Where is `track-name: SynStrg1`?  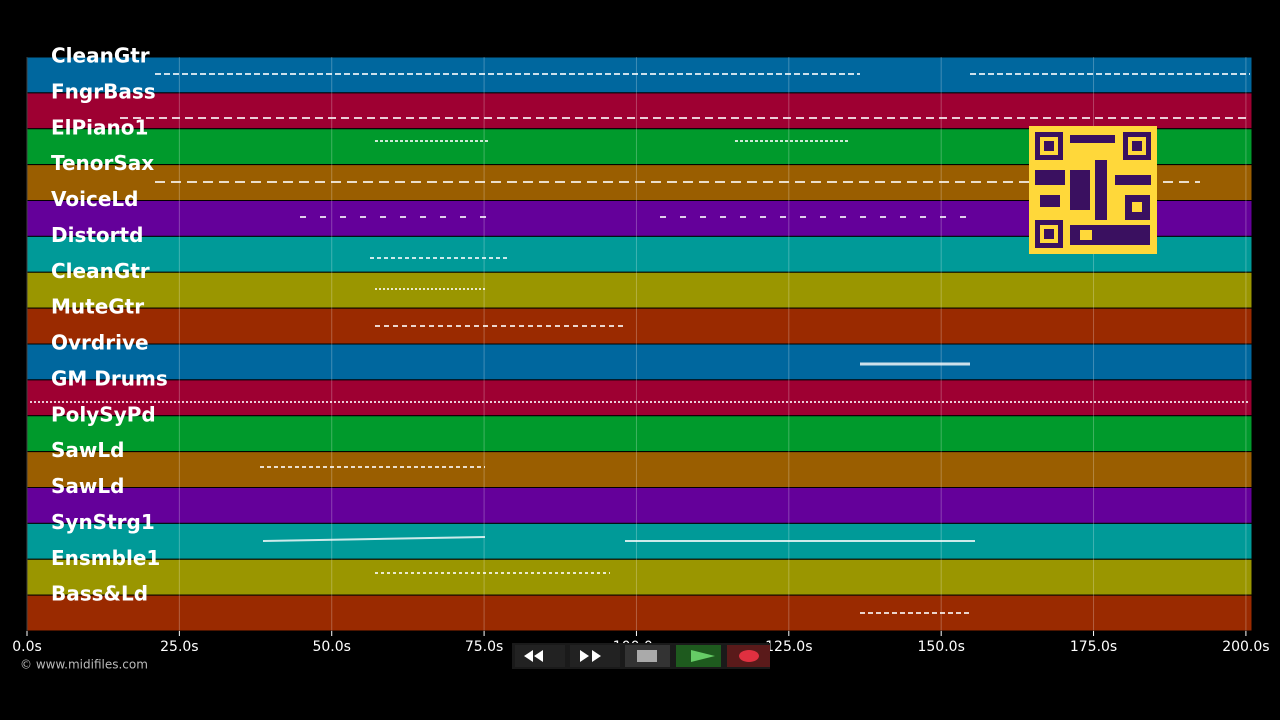 track-name: SynStrg1 is located at coordinates (103, 522).